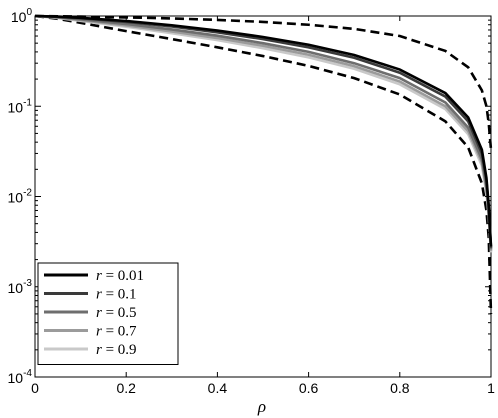 Image resolution: width=498 pixels, height=418 pixels. Describe the element at coordinates (261, 406) in the screenshot. I see `x-axis-label: ρ` at that location.